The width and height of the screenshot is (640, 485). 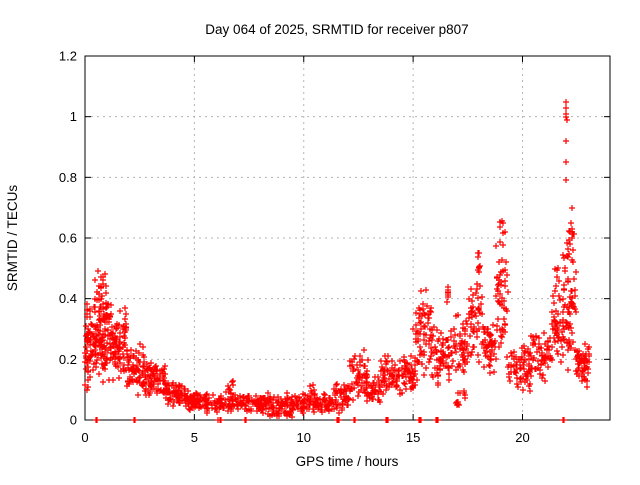 What do you see at coordinates (73, 116) in the screenshot?
I see `y-tick-label: 1` at bounding box center [73, 116].